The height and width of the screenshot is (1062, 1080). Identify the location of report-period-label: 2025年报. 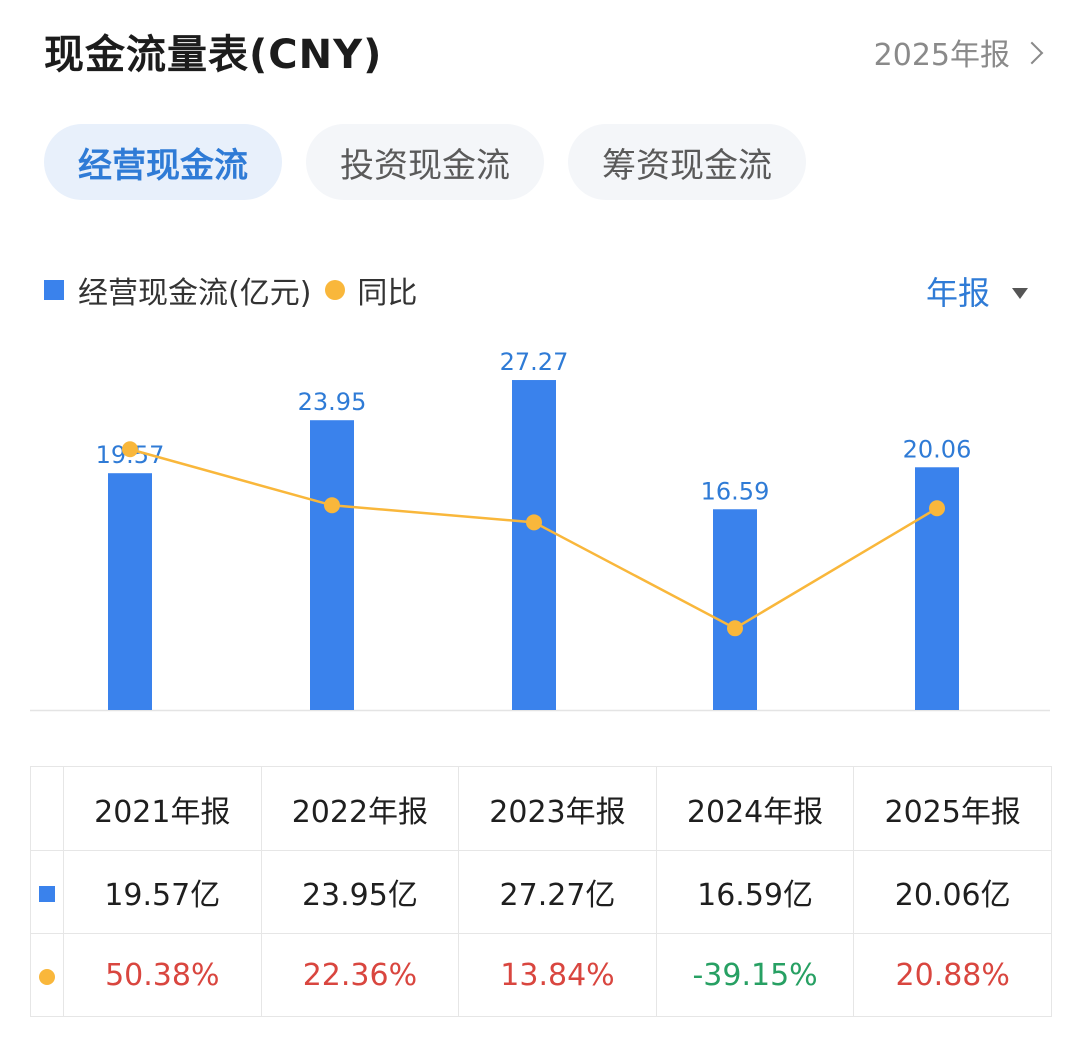
(941, 55).